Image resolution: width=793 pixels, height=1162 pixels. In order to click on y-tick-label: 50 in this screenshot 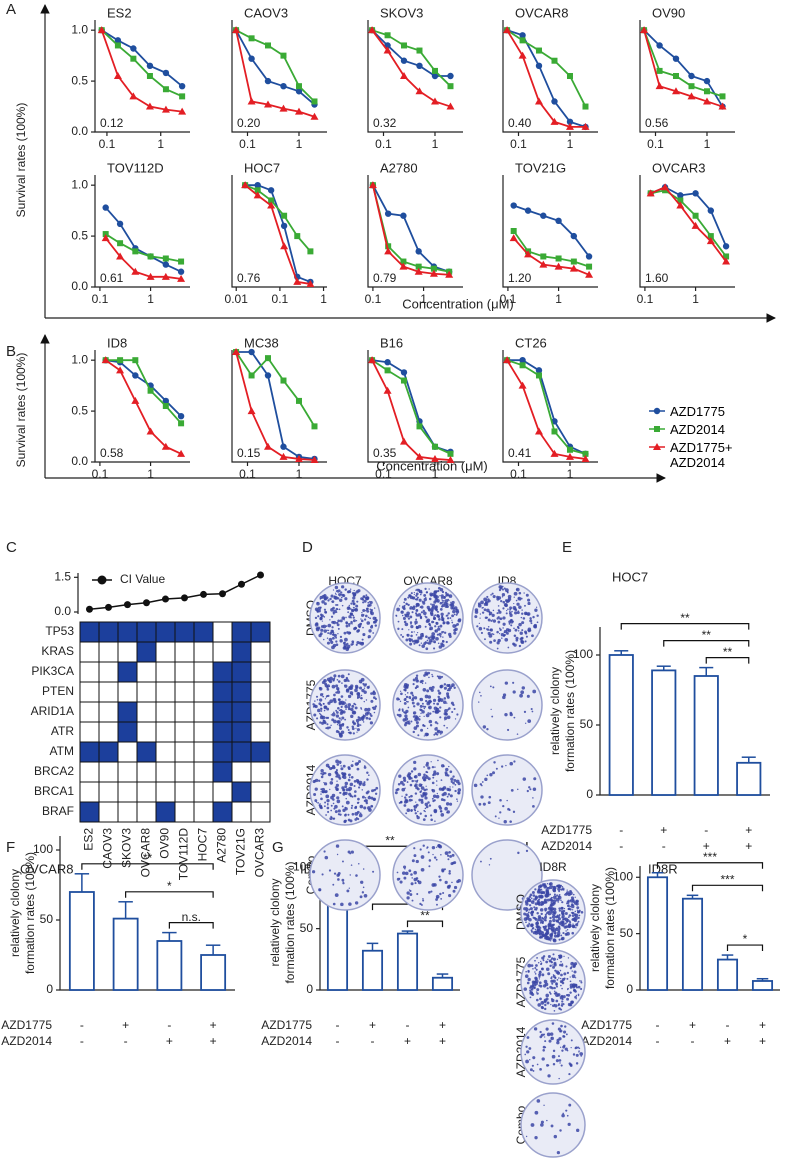, I will do `click(587, 724)`.